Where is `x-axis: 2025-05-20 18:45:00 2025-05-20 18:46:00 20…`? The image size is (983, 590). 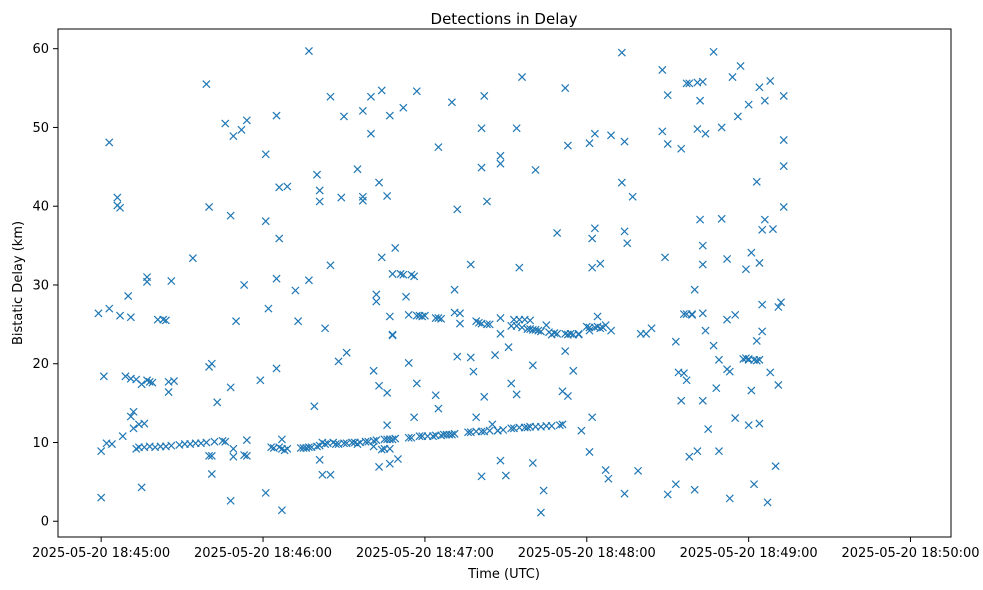
x-axis: 2025-05-20 18:45:00 2025-05-20 18:46:00 20… is located at coordinates (506, 549).